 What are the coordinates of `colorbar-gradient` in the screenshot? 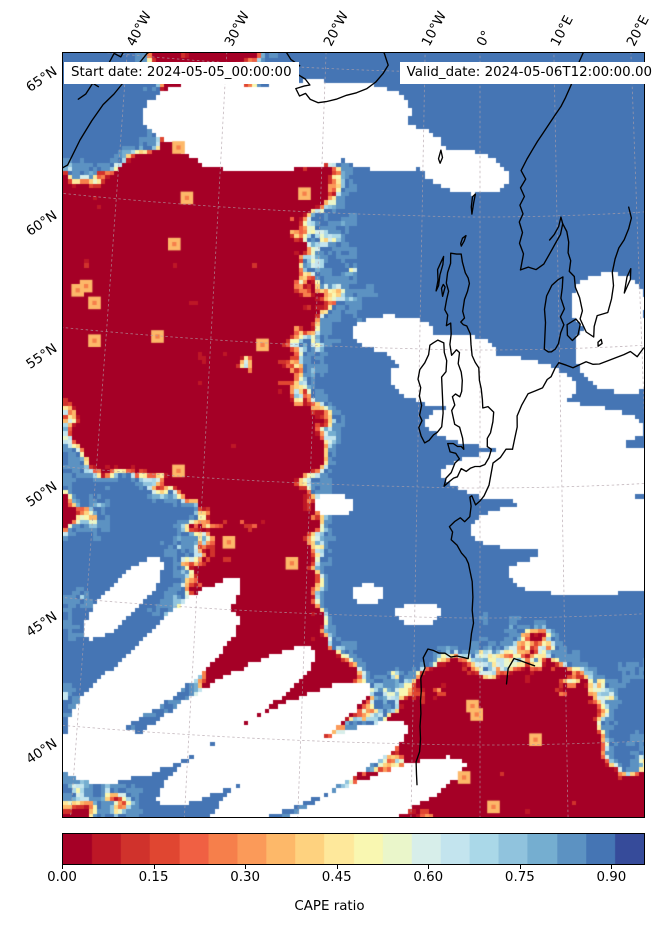 It's located at (353, 849).